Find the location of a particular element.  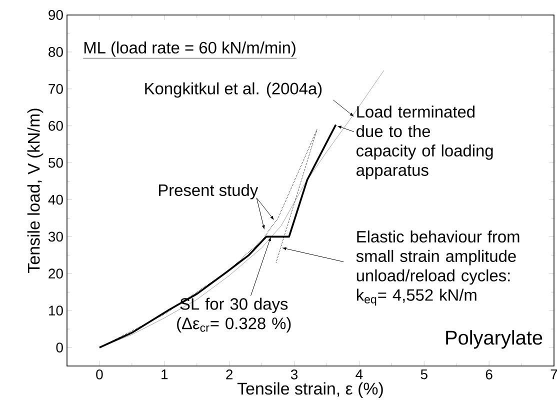

y-tick-label: 30 is located at coordinates (55, 237).